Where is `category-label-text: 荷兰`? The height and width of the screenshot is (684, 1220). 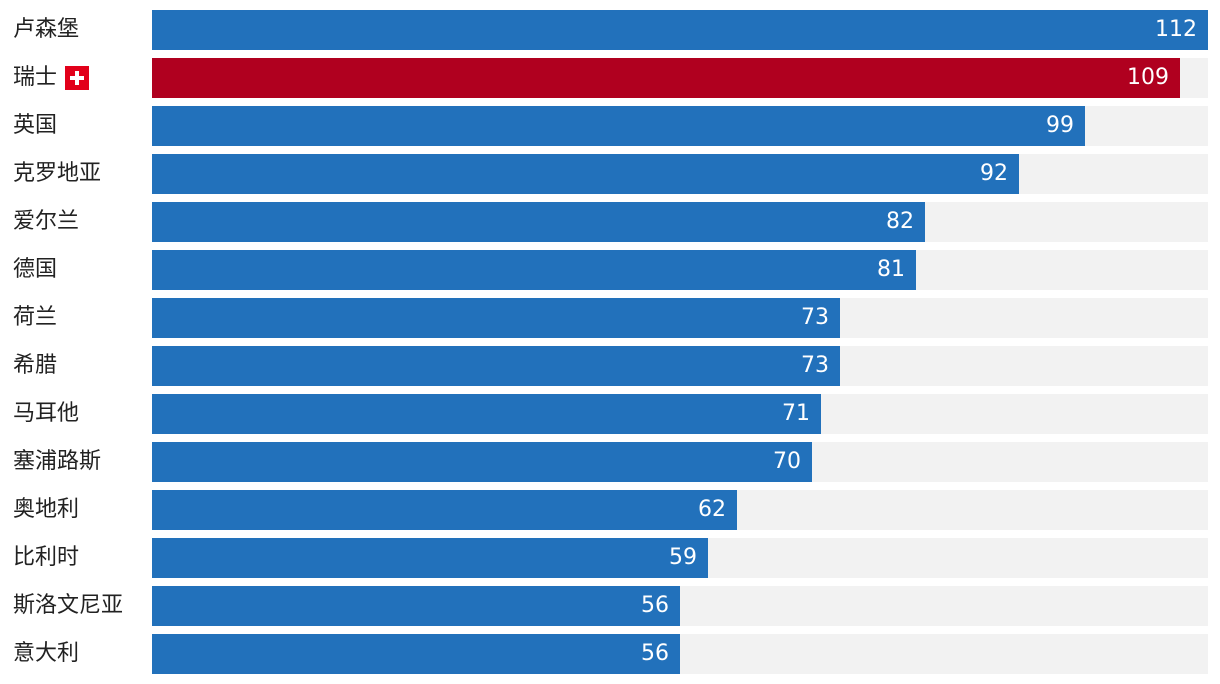
category-label-text: 荷兰 is located at coordinates (35, 317).